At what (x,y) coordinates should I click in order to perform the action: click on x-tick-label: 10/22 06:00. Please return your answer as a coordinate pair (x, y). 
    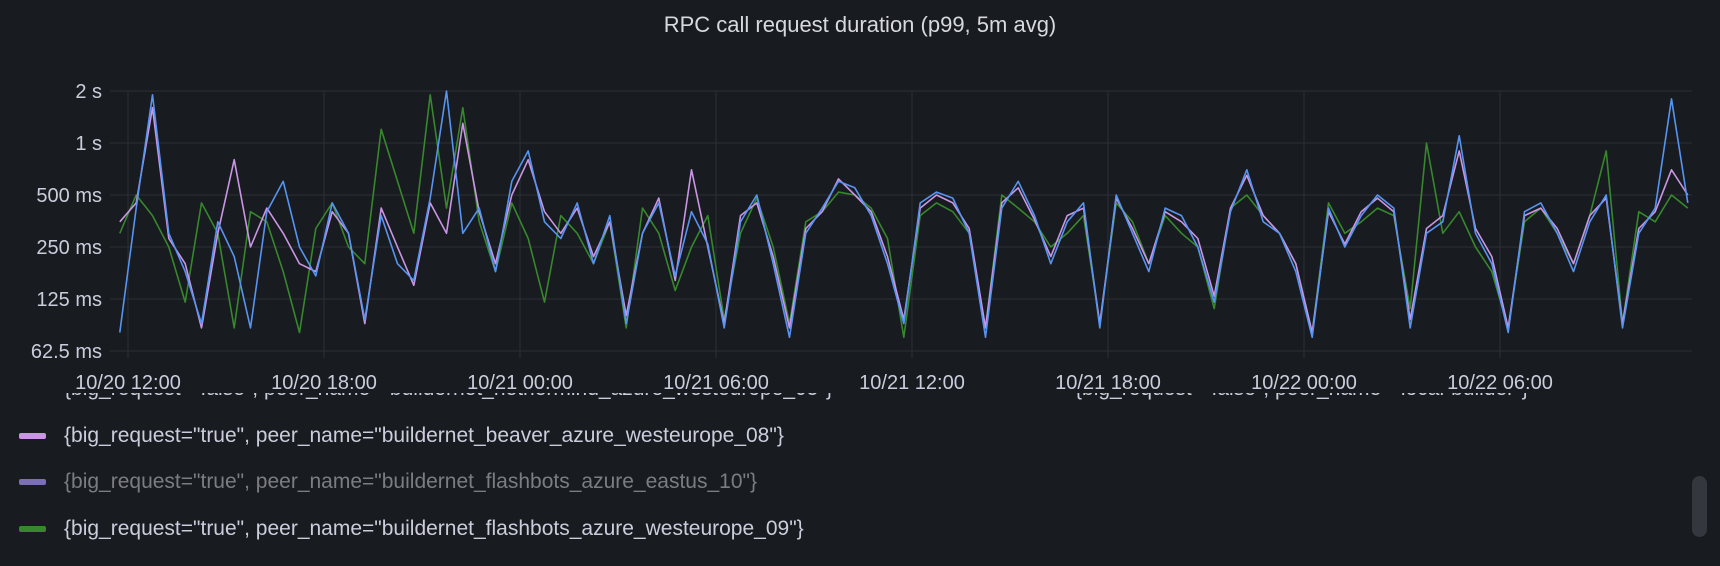
    Looking at the image, I should click on (1500, 382).